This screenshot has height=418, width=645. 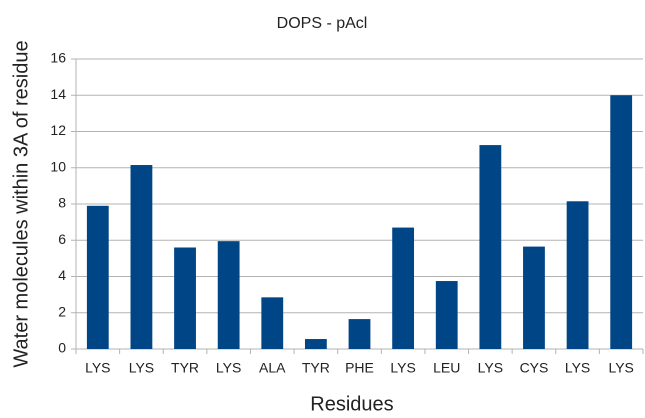 What do you see at coordinates (58, 166) in the screenshot?
I see `y-tick-label: 10` at bounding box center [58, 166].